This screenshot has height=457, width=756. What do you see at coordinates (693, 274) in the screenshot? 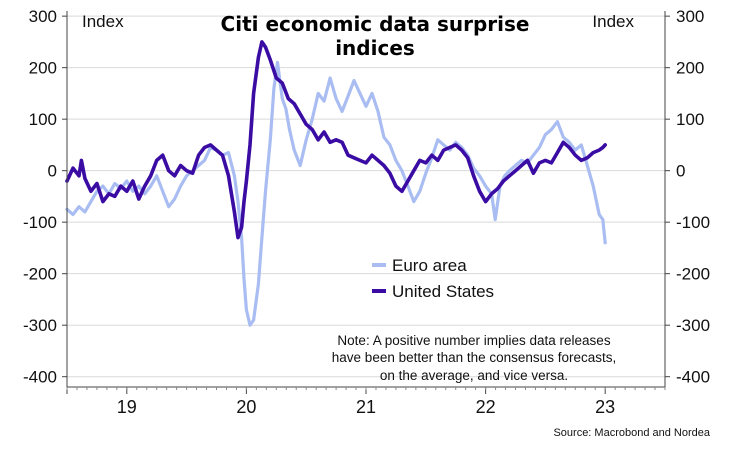
I see `y-tick-label-right: -200` at bounding box center [693, 274].